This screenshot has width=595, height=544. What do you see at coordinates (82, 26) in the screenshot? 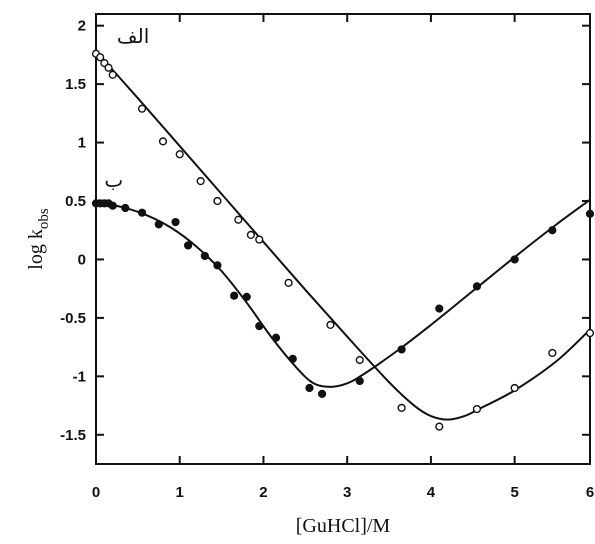
I see `y-tick-label: 2` at bounding box center [82, 26].